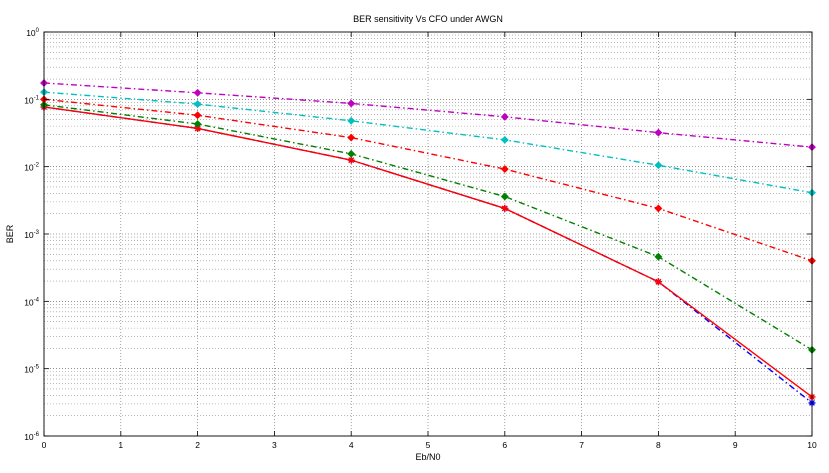 The height and width of the screenshot is (473, 829). Describe the element at coordinates (427, 457) in the screenshot. I see `x-axis-label: Eb/N0` at that location.